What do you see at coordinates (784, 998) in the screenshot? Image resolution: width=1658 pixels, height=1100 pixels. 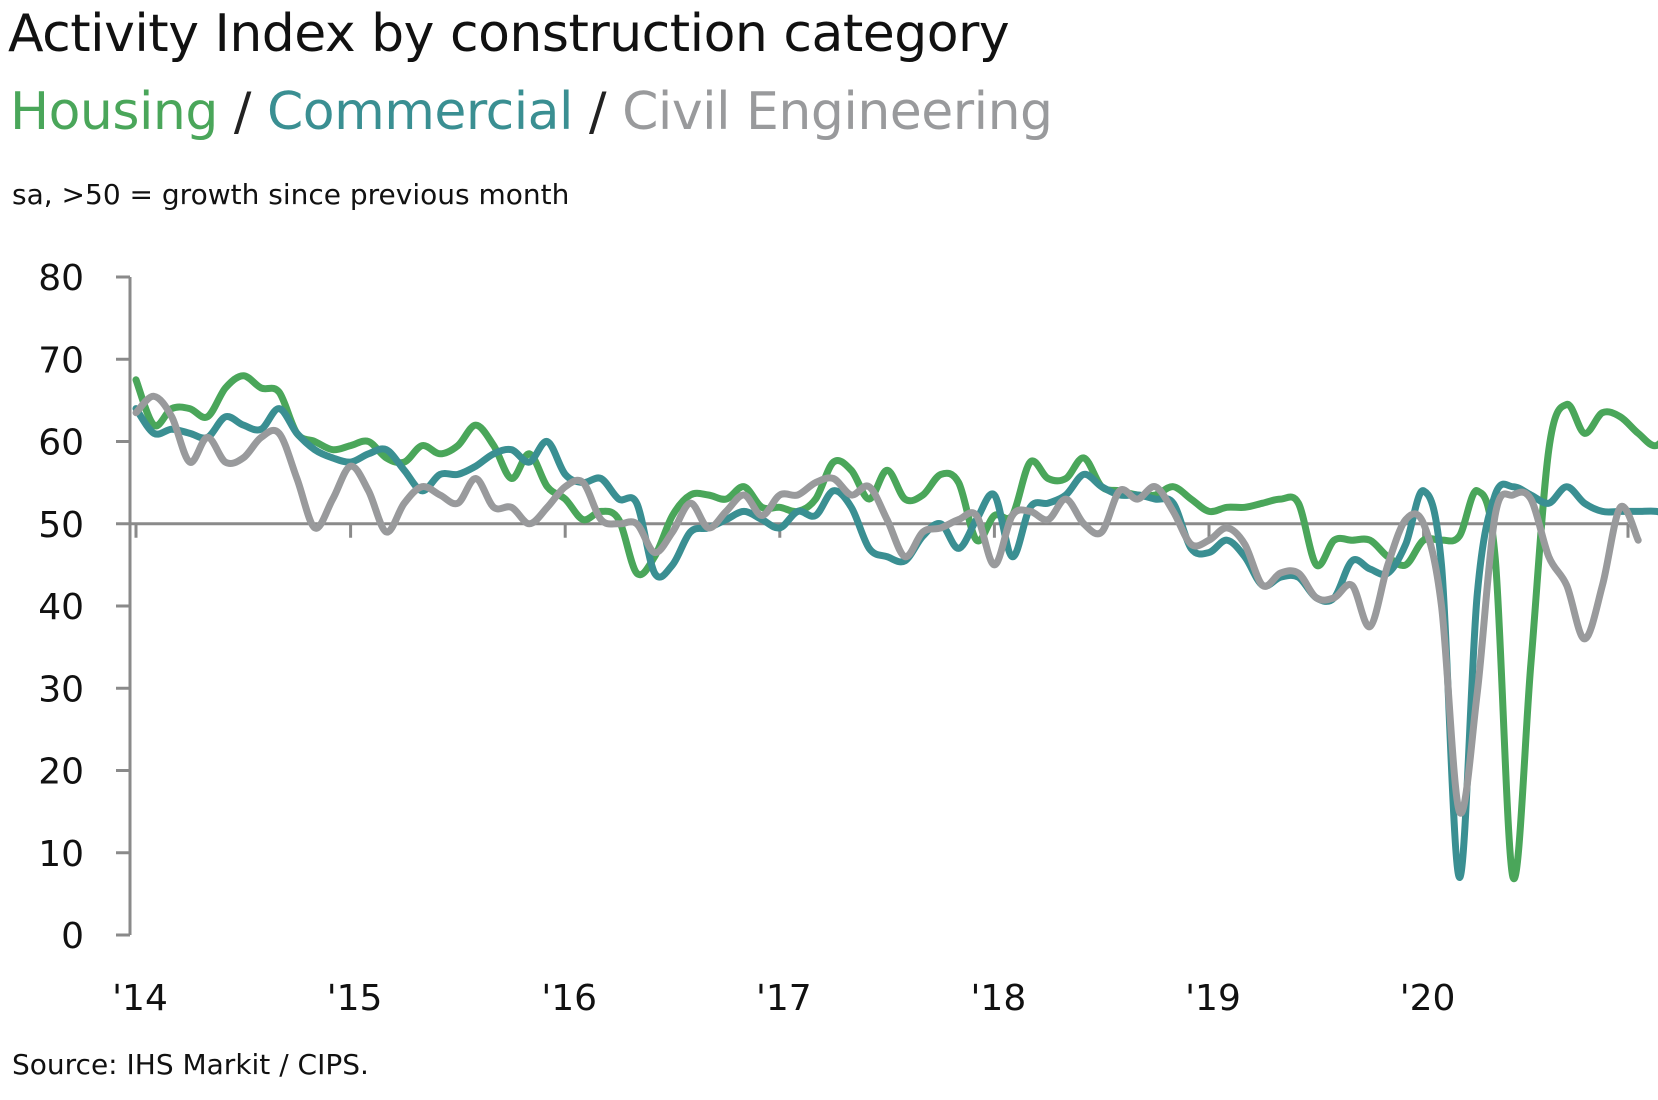 I see `x-tick-label: '17` at bounding box center [784, 998].